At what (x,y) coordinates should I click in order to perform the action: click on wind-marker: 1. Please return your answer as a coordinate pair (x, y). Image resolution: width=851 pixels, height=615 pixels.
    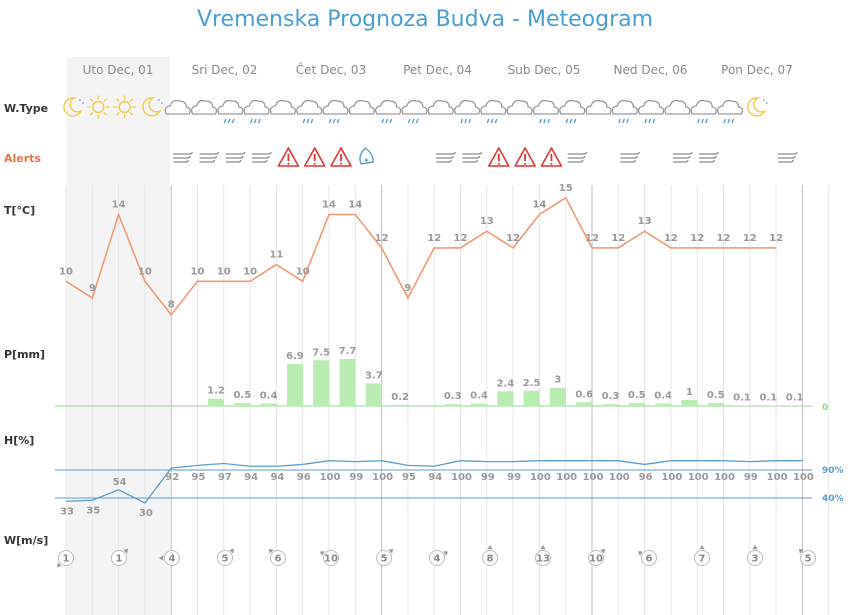
    Looking at the image, I should click on (65, 559).